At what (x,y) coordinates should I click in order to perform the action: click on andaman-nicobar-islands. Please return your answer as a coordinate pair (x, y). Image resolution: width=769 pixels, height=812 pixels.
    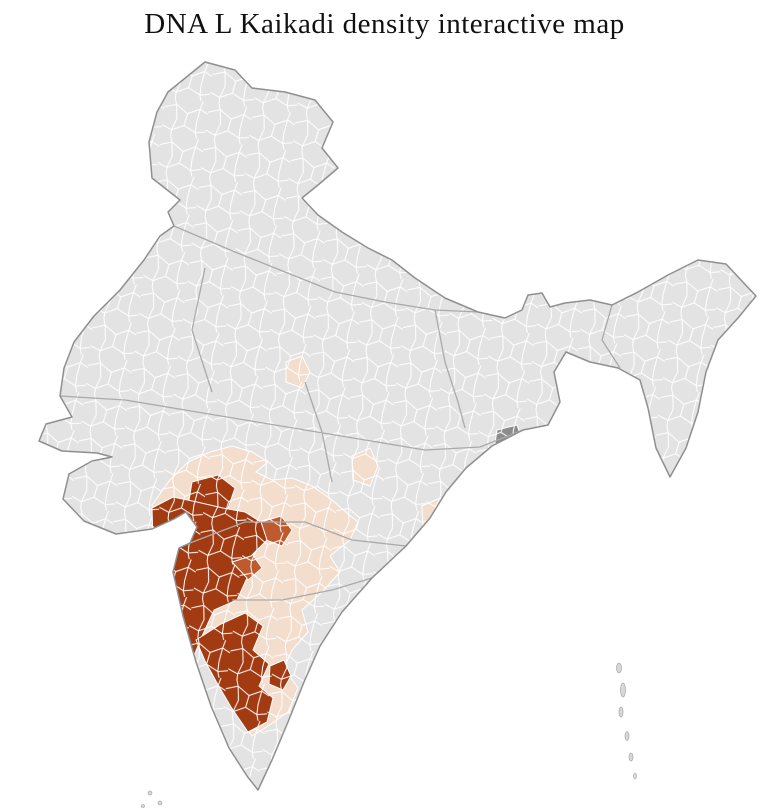
    Looking at the image, I should click on (626, 721).